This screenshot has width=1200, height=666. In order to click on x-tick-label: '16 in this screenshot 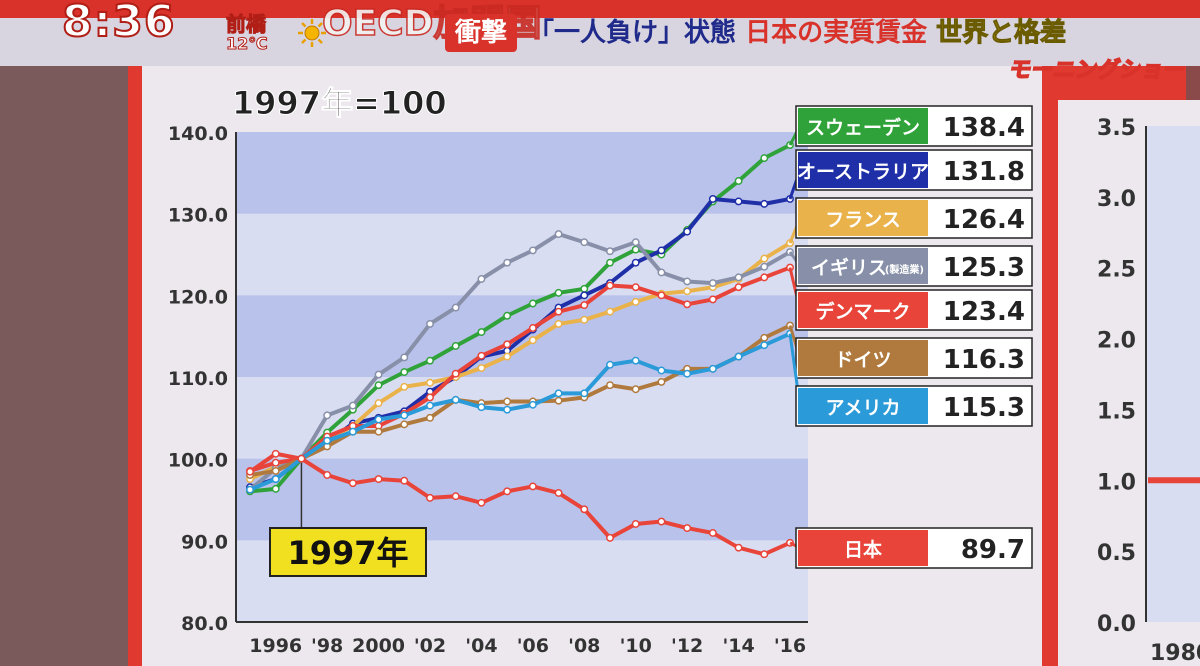, I will do `click(790, 646)`.